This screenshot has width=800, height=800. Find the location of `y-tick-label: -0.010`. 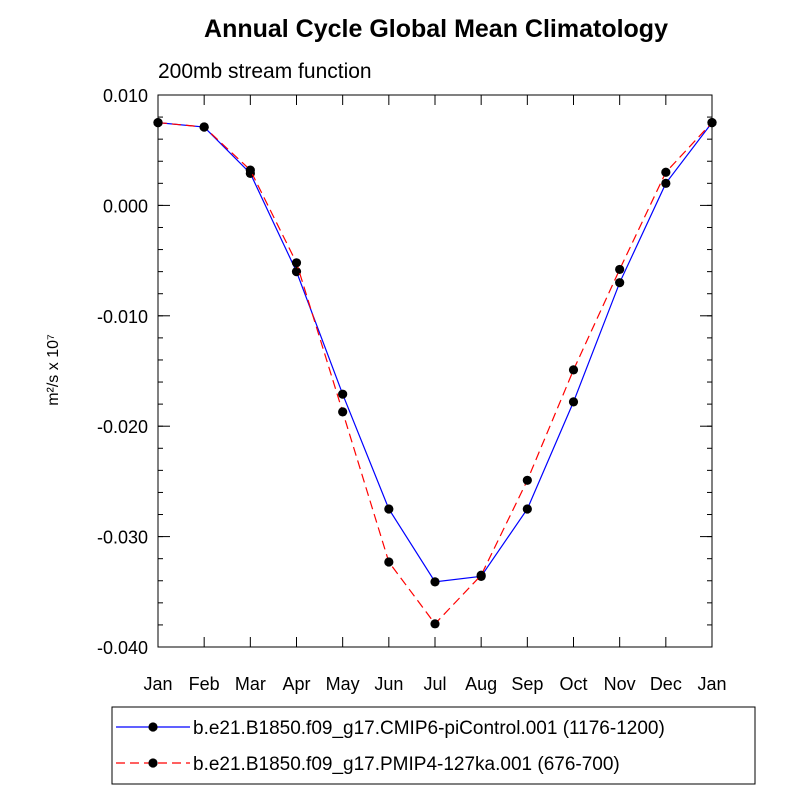

y-tick-label: -0.010 is located at coordinates (122, 317).